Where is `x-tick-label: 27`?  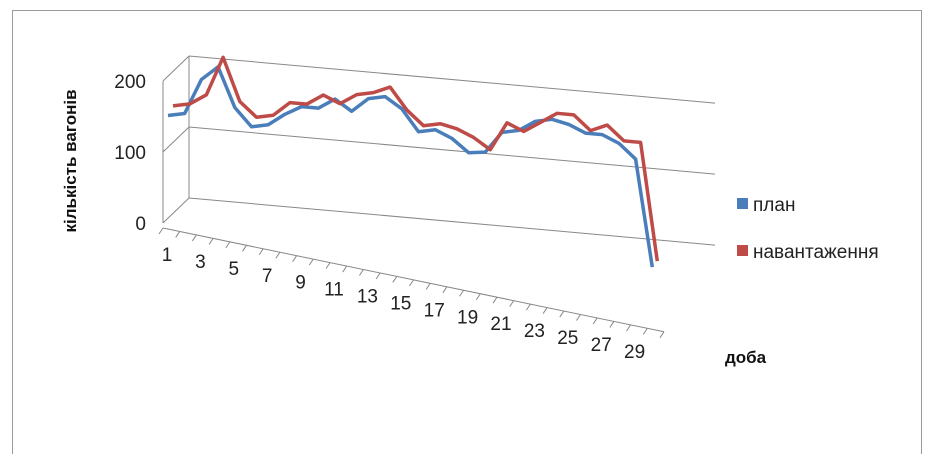
x-tick-label: 27 is located at coordinates (601, 345).